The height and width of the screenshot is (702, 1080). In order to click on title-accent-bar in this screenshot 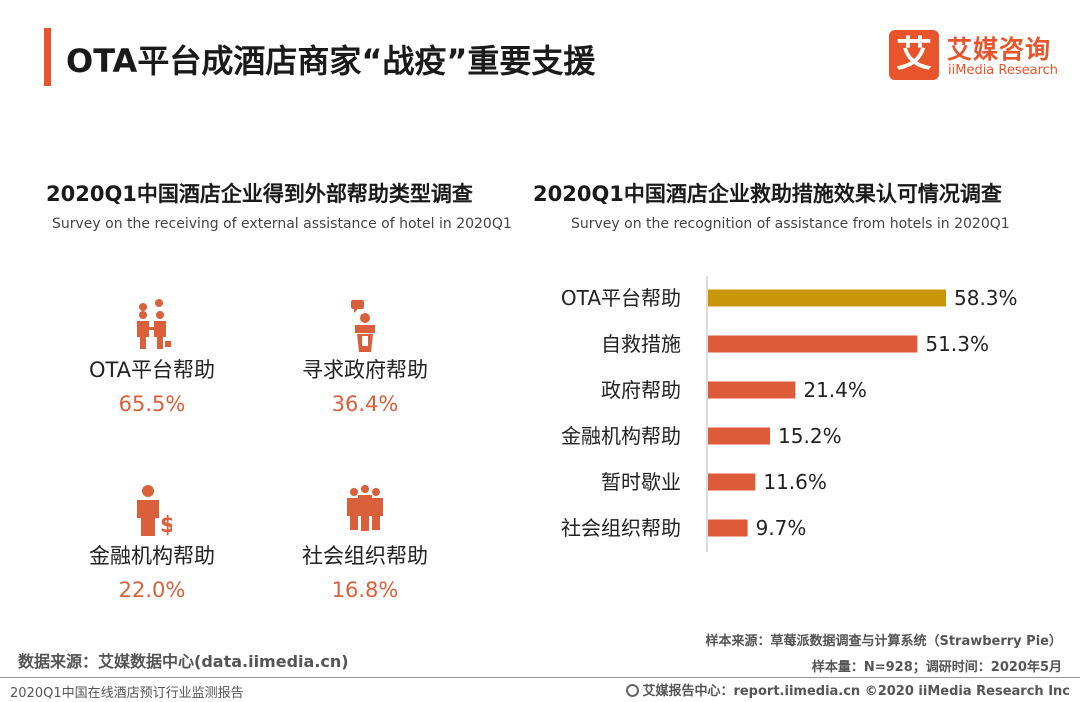, I will do `click(47, 57)`.